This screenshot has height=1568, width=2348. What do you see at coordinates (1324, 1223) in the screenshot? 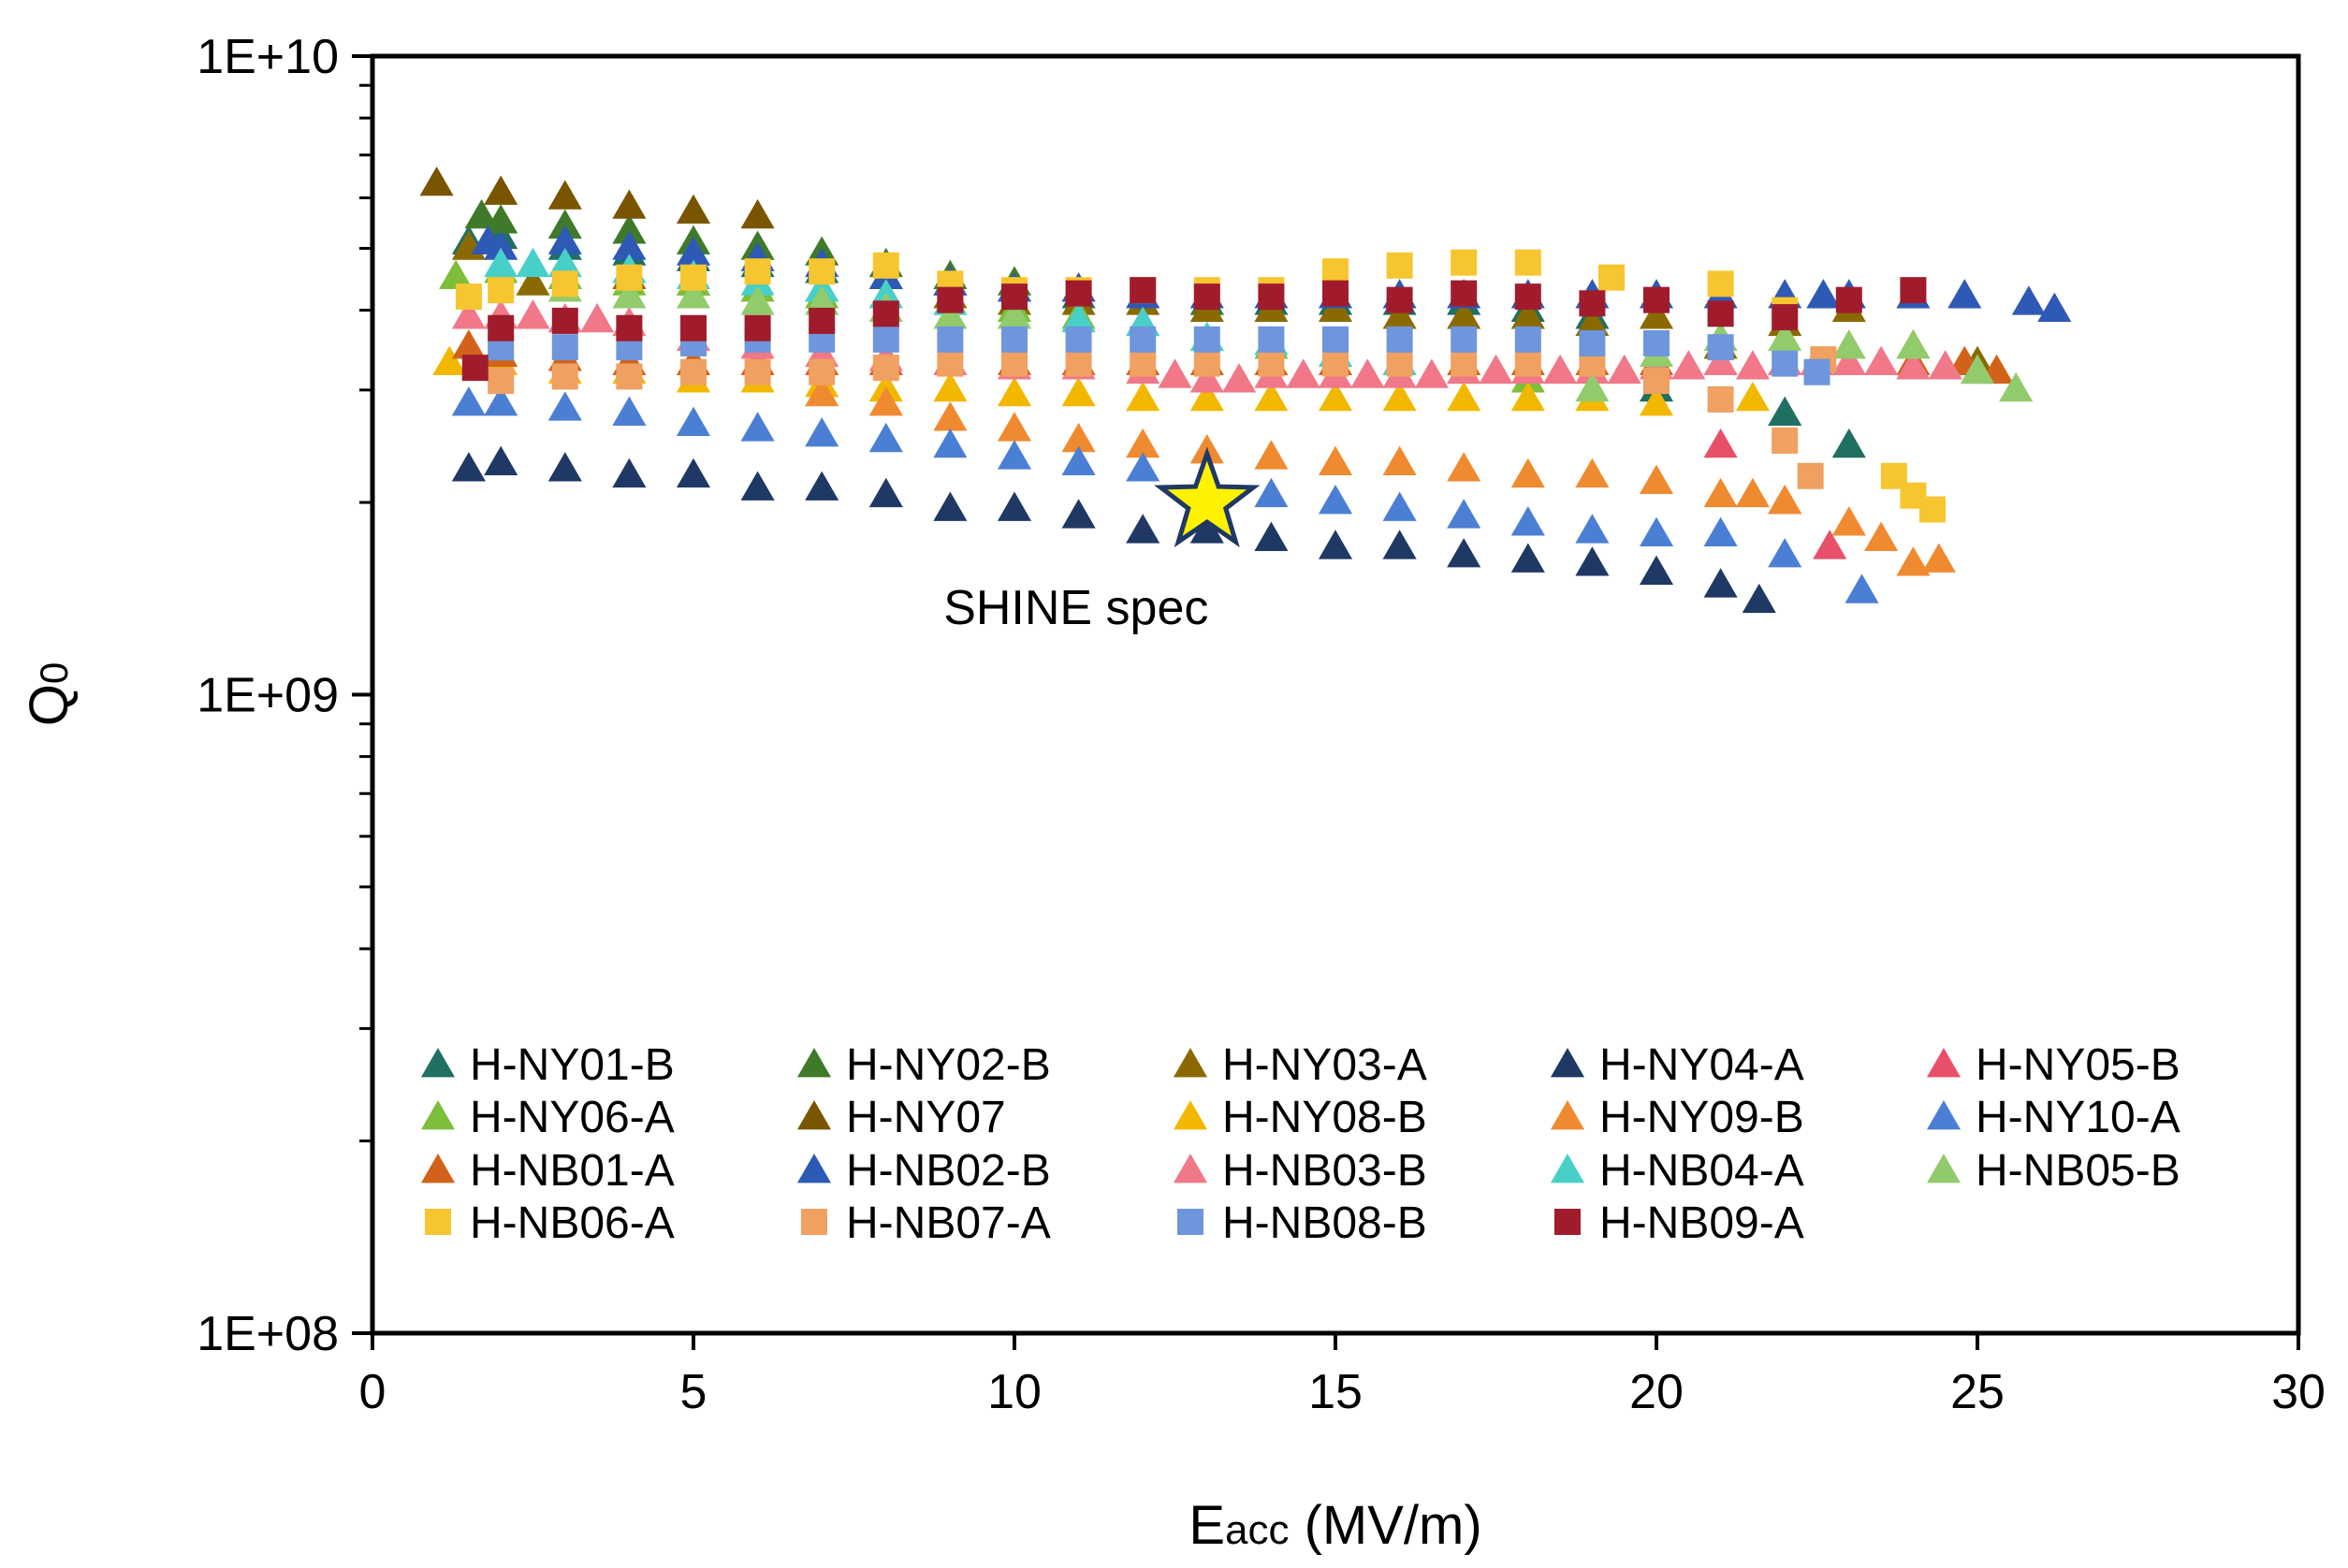
I see `legend-label: H-NB08-B` at bounding box center [1324, 1223].